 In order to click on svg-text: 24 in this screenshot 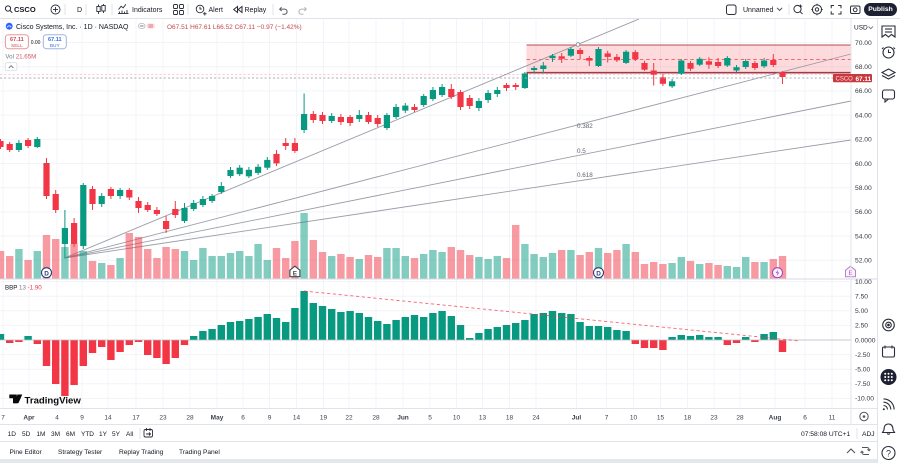, I will do `click(536, 417)`.